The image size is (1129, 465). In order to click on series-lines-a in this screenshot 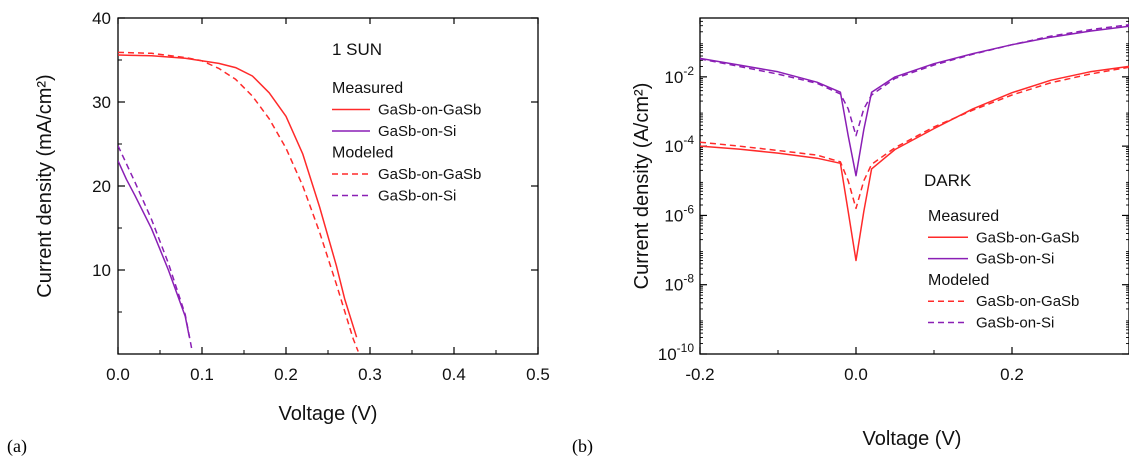, I will do `click(238, 201)`.